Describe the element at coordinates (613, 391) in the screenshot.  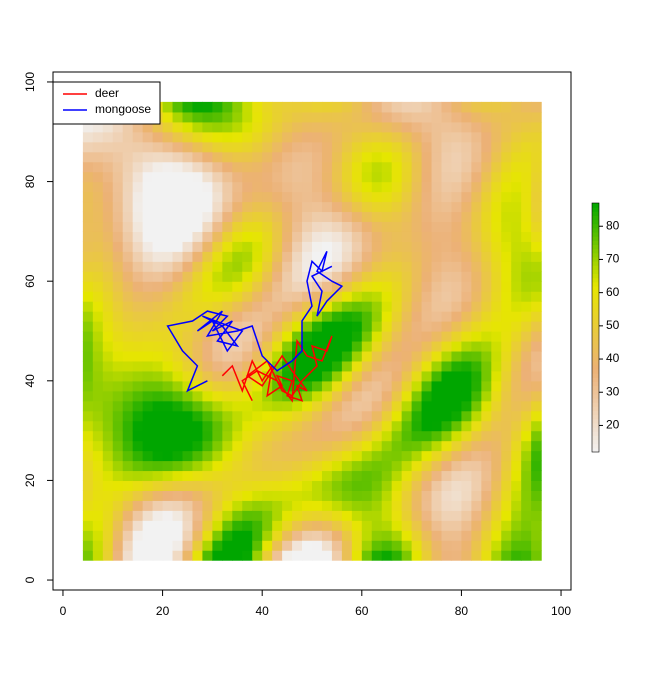
I see `colorbar-label: 30` at that location.